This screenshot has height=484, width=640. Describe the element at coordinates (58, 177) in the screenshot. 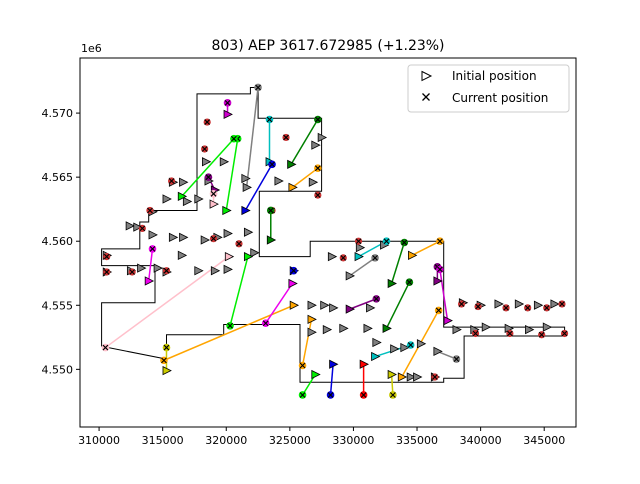

I see `y-tick-label: 4.565` at that location.